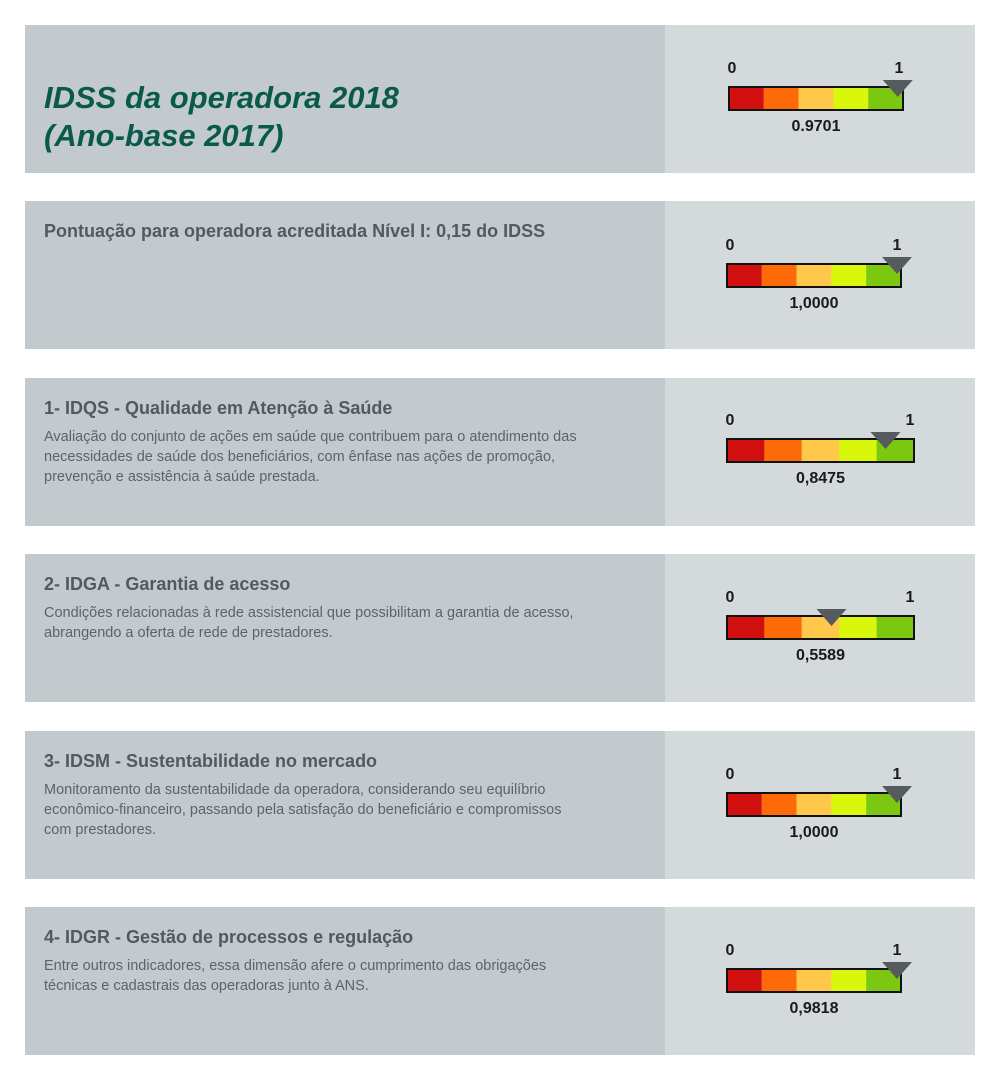 This screenshot has width=1000, height=1080. I want to click on gauge-chart-idsm: 0 1 1,0000, so click(819, 803).